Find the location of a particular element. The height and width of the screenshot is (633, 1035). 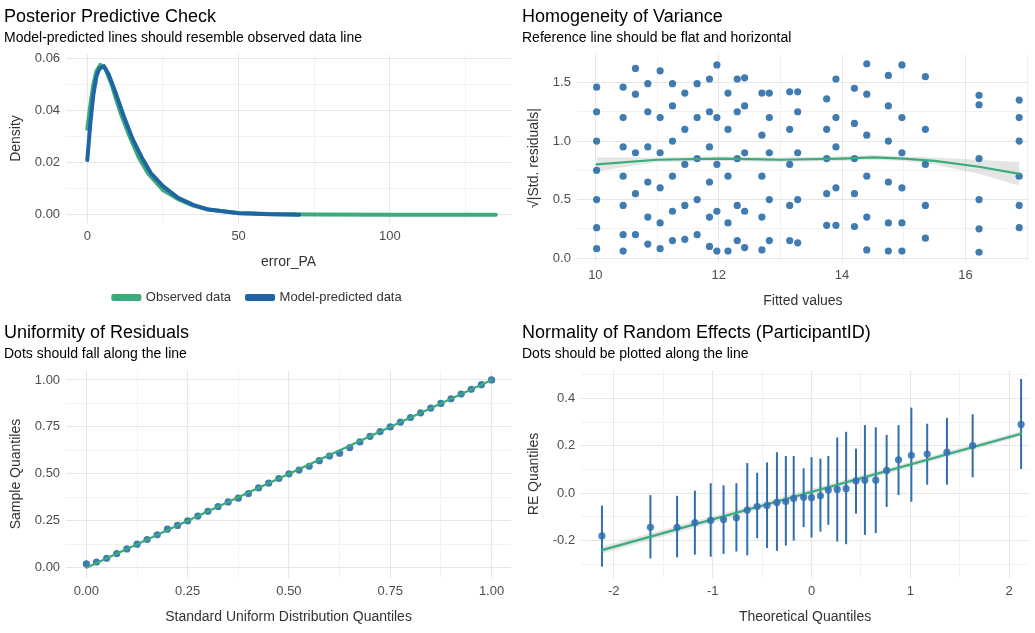

x-tick-label: -1 is located at coordinates (712, 590).